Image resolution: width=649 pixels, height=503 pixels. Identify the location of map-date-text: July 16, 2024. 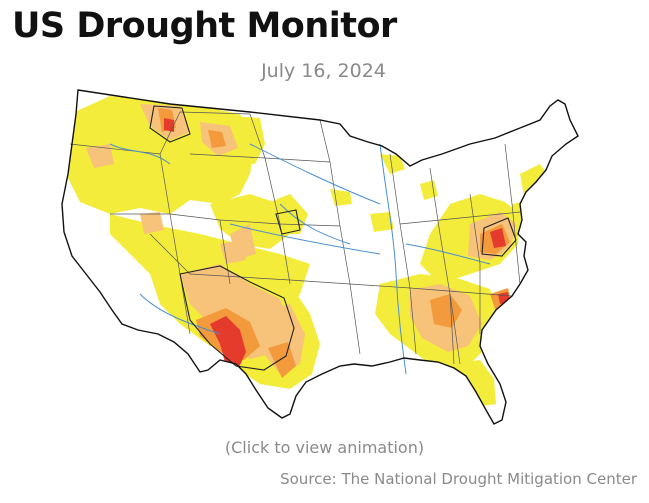
(323, 71).